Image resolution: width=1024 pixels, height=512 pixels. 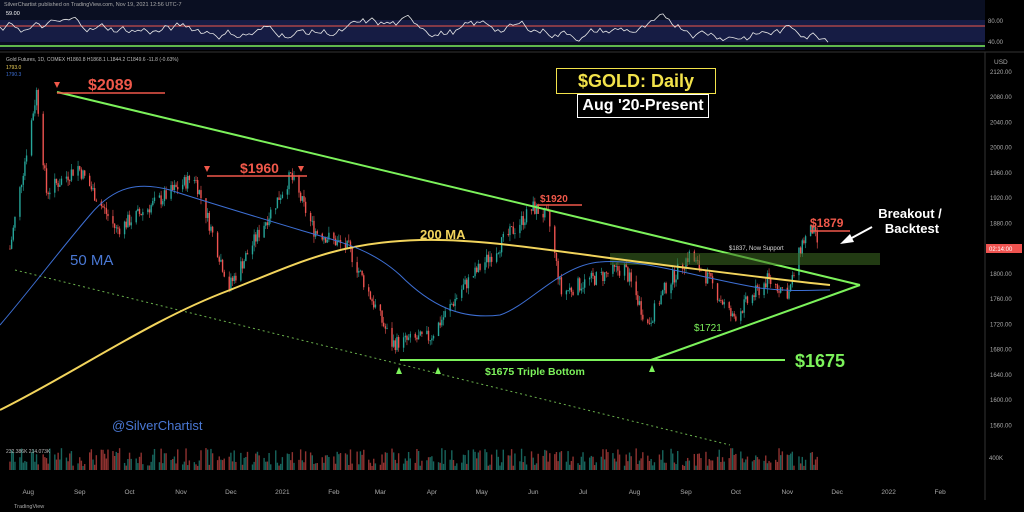 What do you see at coordinates (756, 249) in the screenshot?
I see `label-1837-support: $1837, Now Support` at bounding box center [756, 249].